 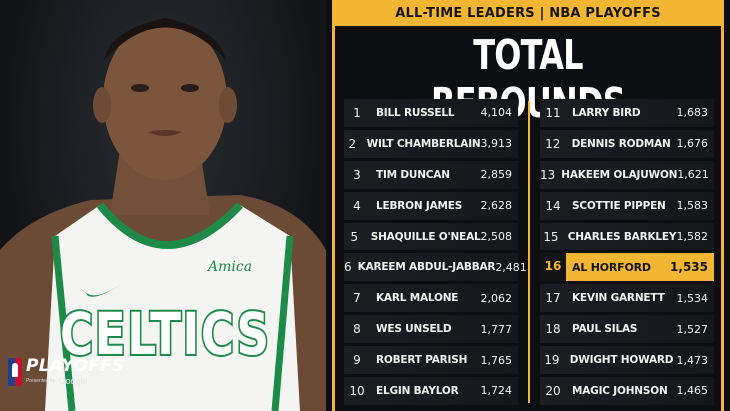 What do you see at coordinates (357, 112) in the screenshot?
I see `leader-rank: 1` at bounding box center [357, 112].